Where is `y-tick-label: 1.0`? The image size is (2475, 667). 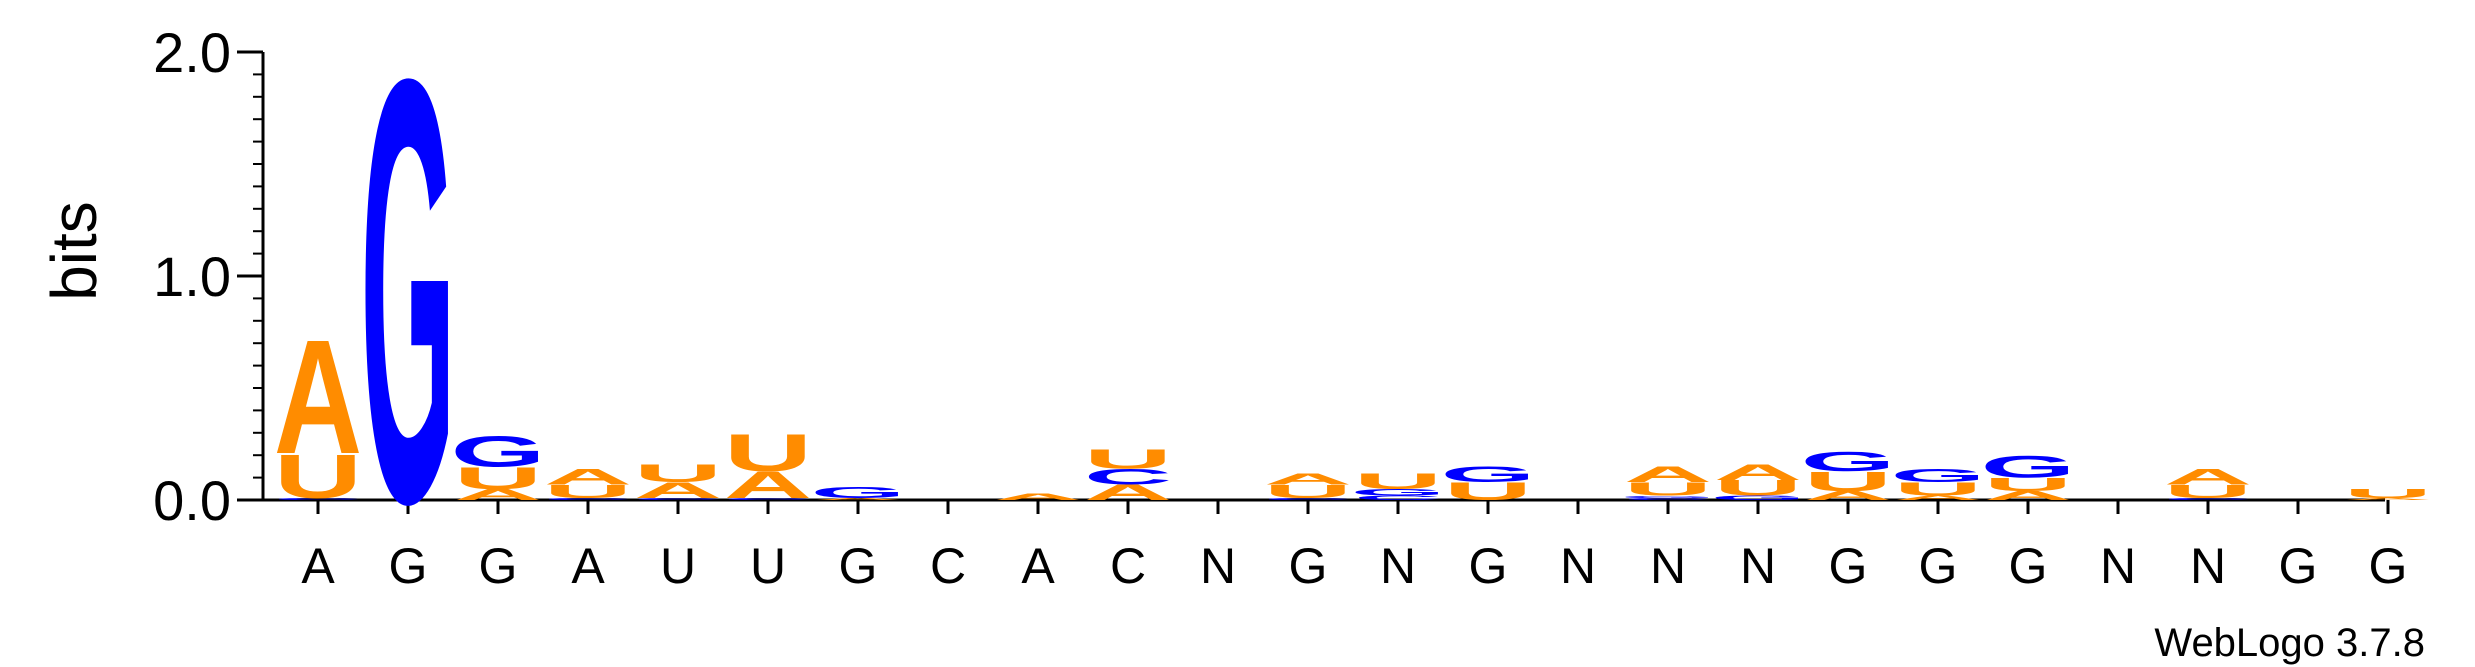
y-tick-label: 1.0 is located at coordinates (192, 276).